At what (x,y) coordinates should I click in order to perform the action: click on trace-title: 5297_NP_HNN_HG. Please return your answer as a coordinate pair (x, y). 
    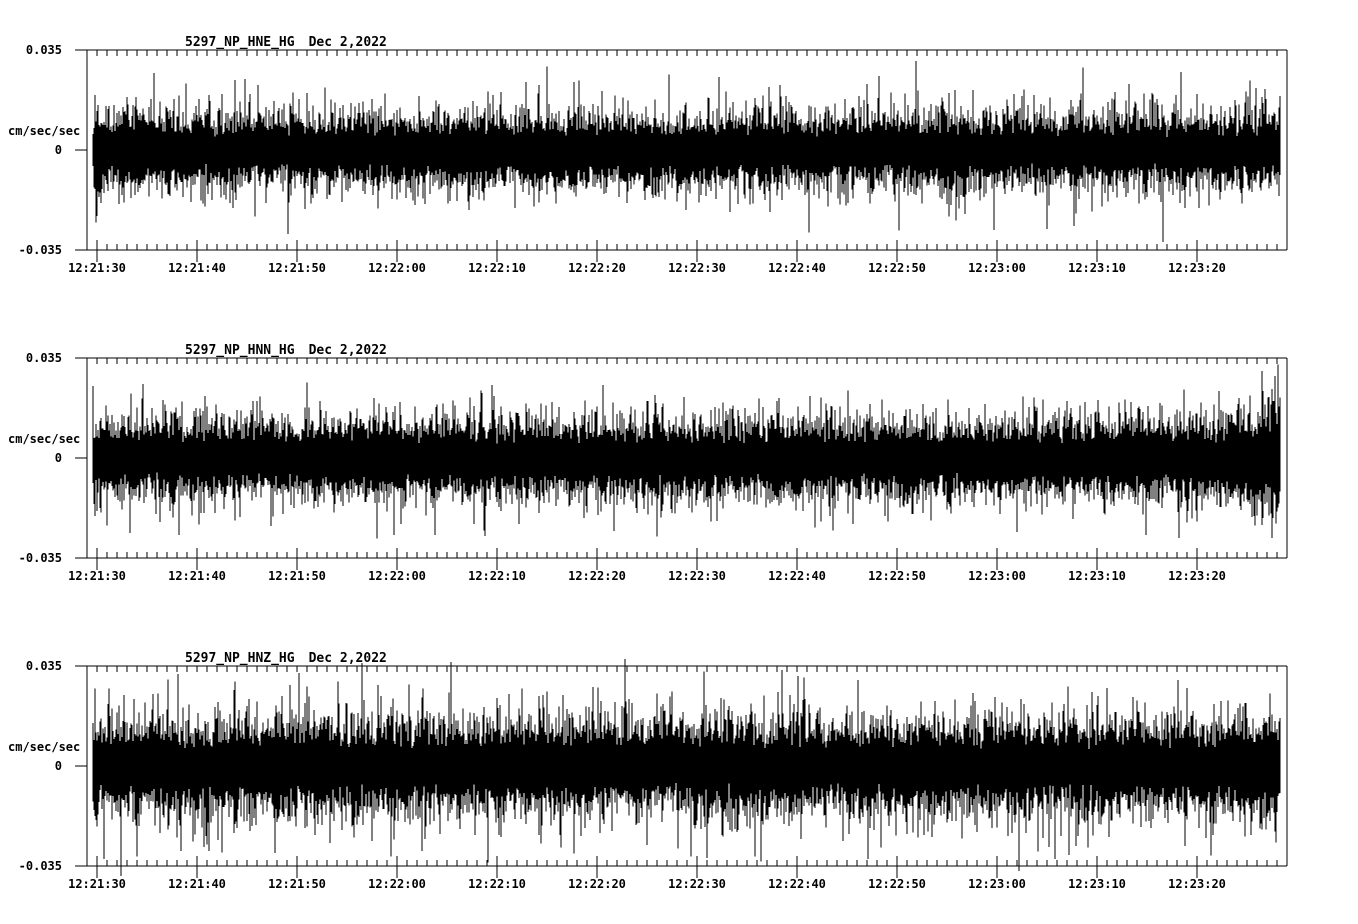
    Looking at the image, I should click on (240, 350).